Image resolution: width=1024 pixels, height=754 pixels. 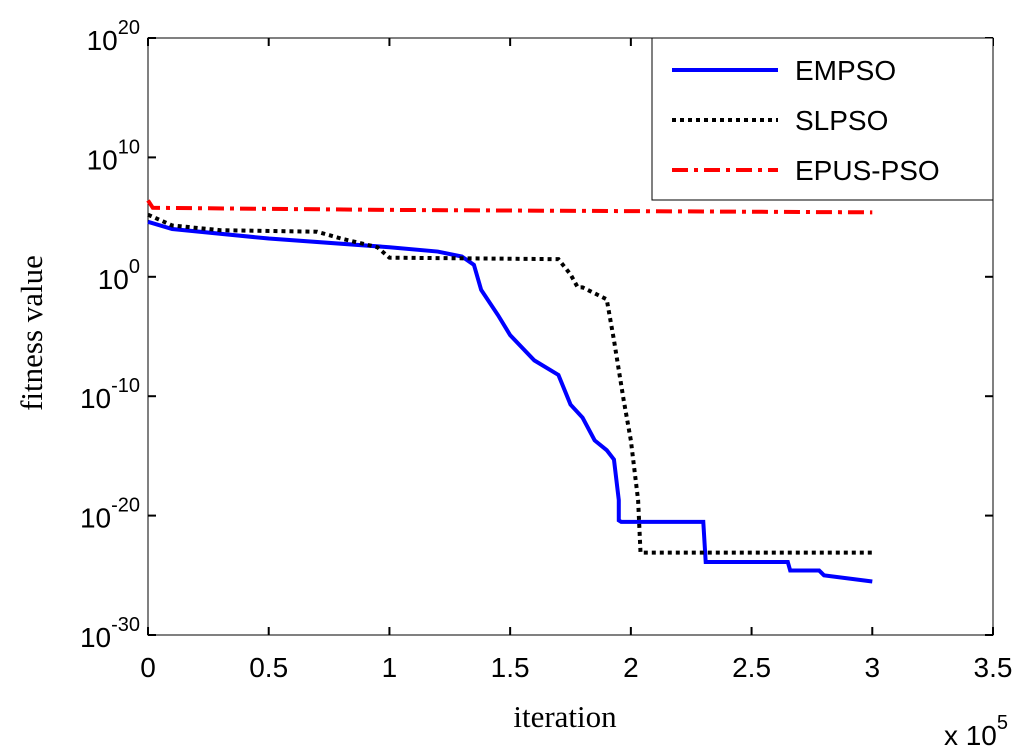 I want to click on x-tick-label: 1.5, so click(x=510, y=667).